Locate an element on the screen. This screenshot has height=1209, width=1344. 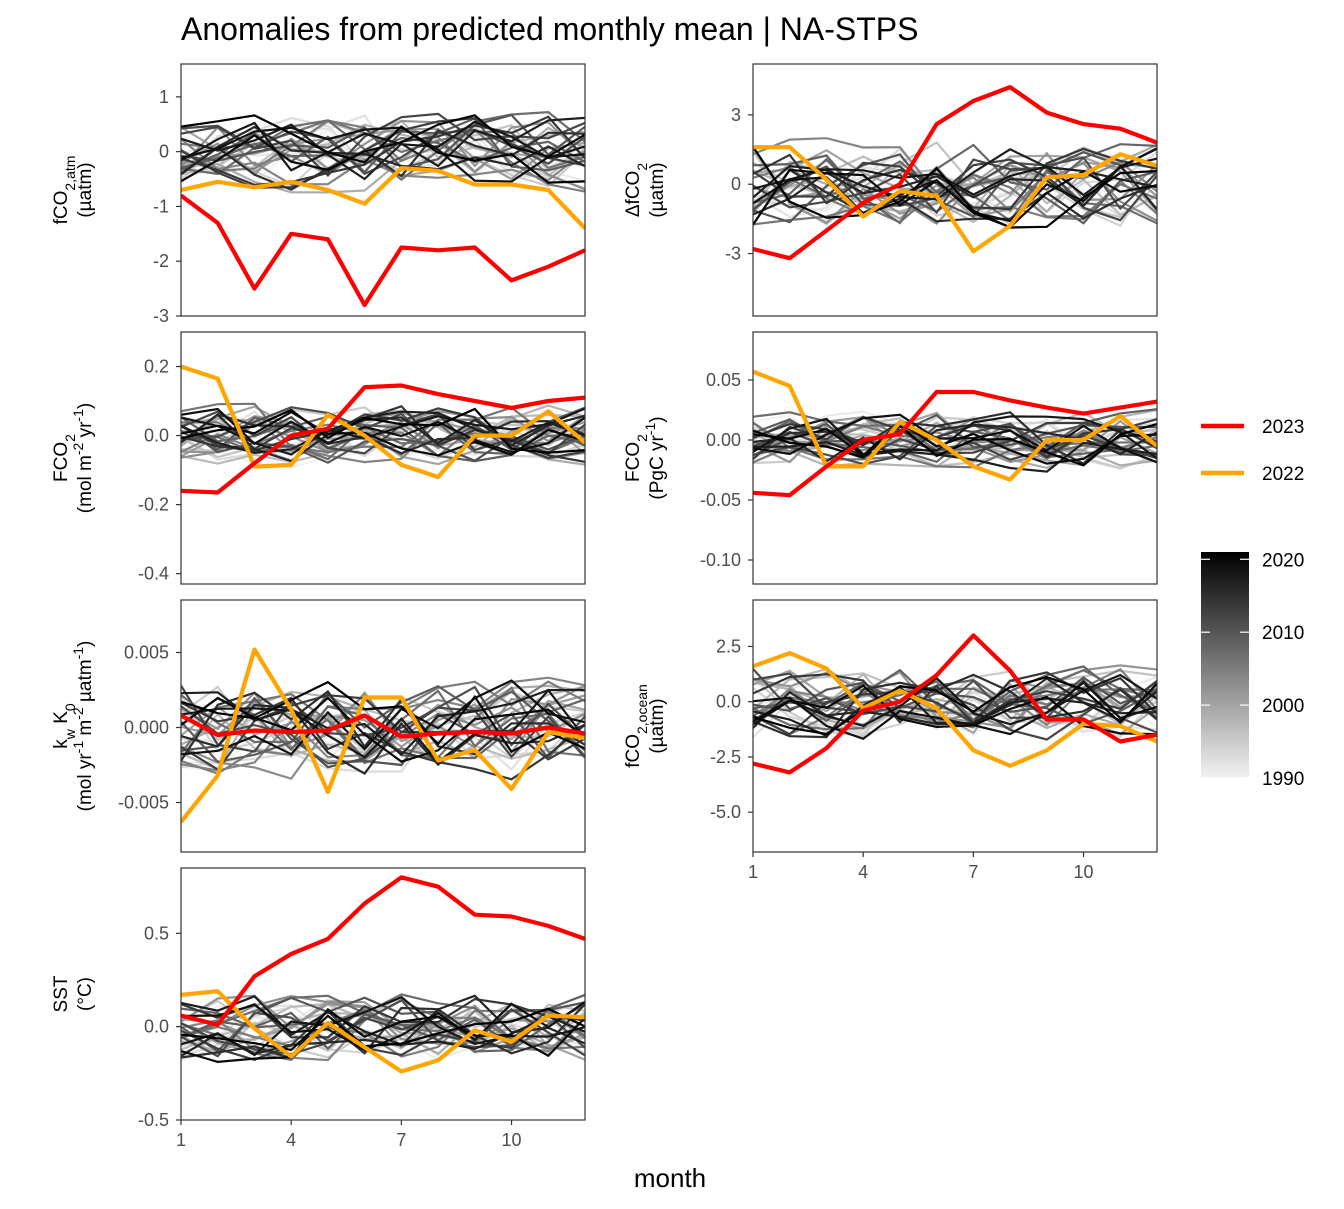
y-axis-title: ΔfCO2(µatm) is located at coordinates (645, 189).